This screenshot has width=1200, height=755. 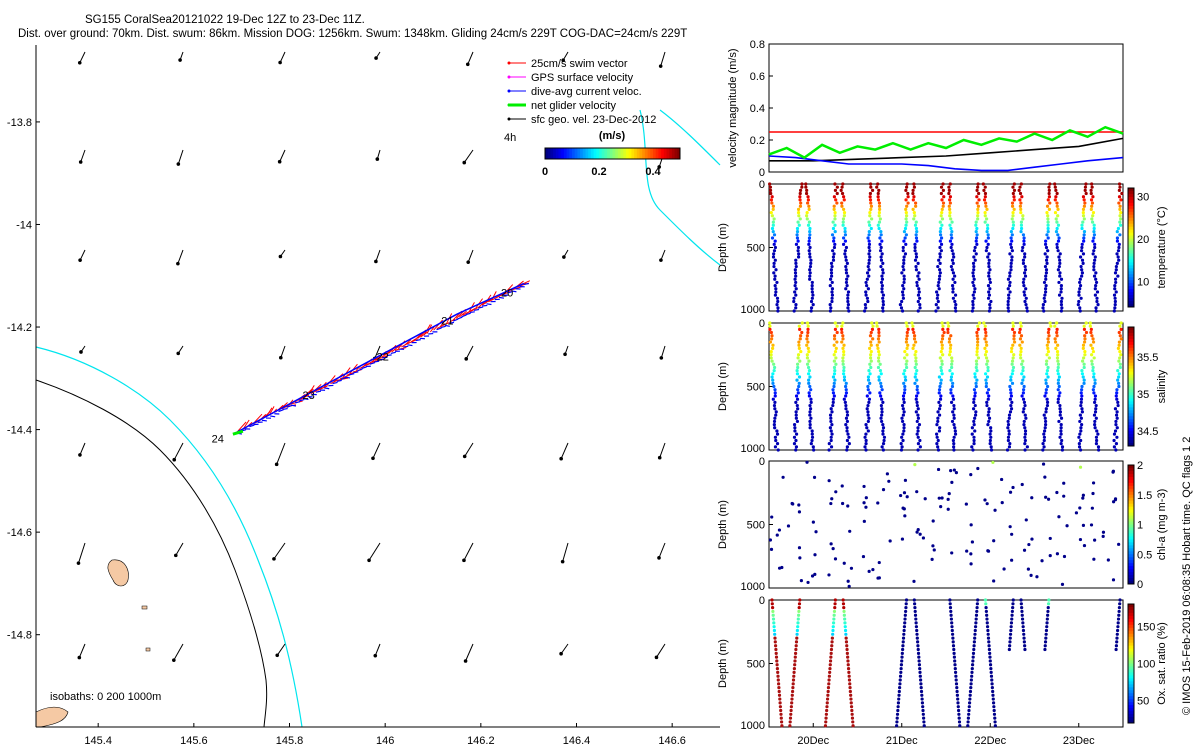 What do you see at coordinates (1143, 198) in the screenshot?
I see `colorbar-tick-label: 30` at bounding box center [1143, 198].